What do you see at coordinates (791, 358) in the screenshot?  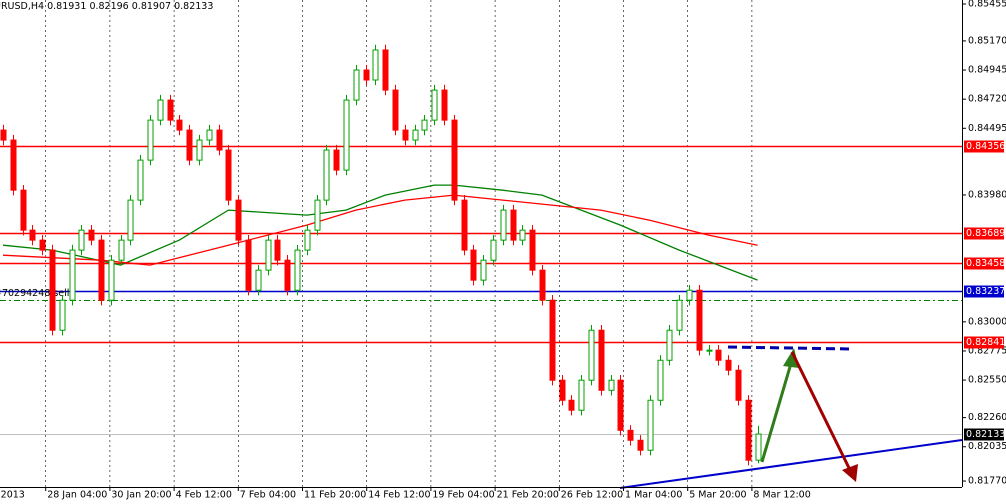 I see `up-arrow-head` at bounding box center [791, 358].